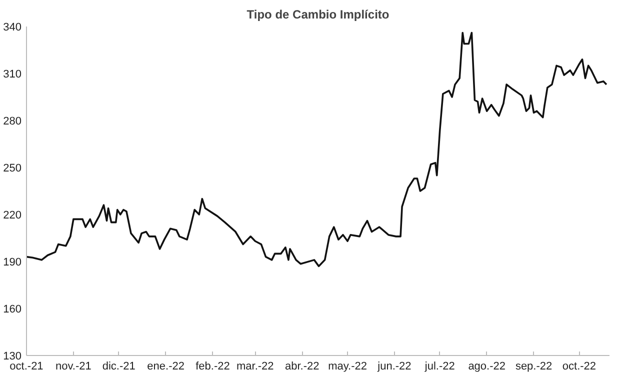 Image resolution: width=617 pixels, height=375 pixels. Describe the element at coordinates (318, 15) in the screenshot. I see `chart-title: Tipo de Cambio Implícito` at that location.